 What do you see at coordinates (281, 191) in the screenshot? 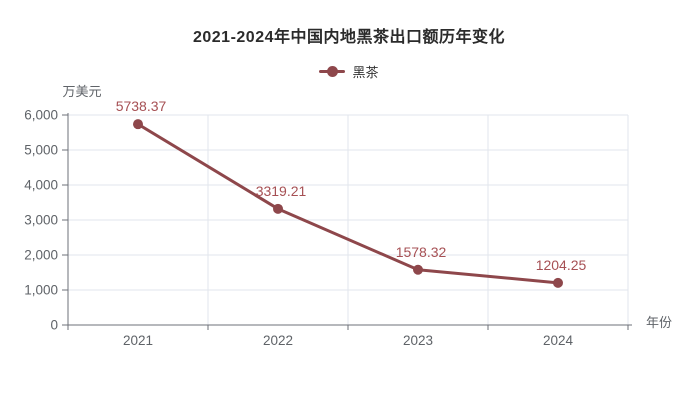
I see `data-label: 3319.21` at bounding box center [281, 191].